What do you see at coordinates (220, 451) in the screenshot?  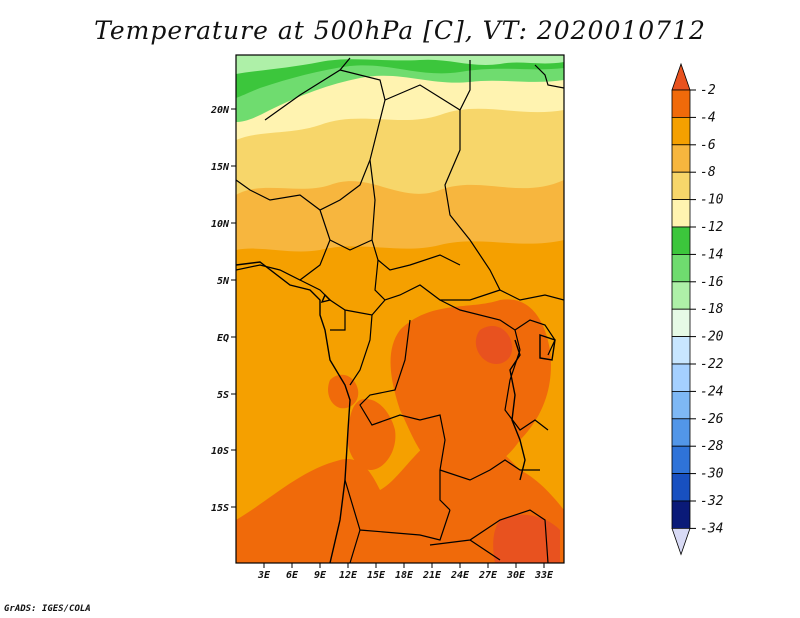 I see `lat-label: 10S` at bounding box center [220, 451].